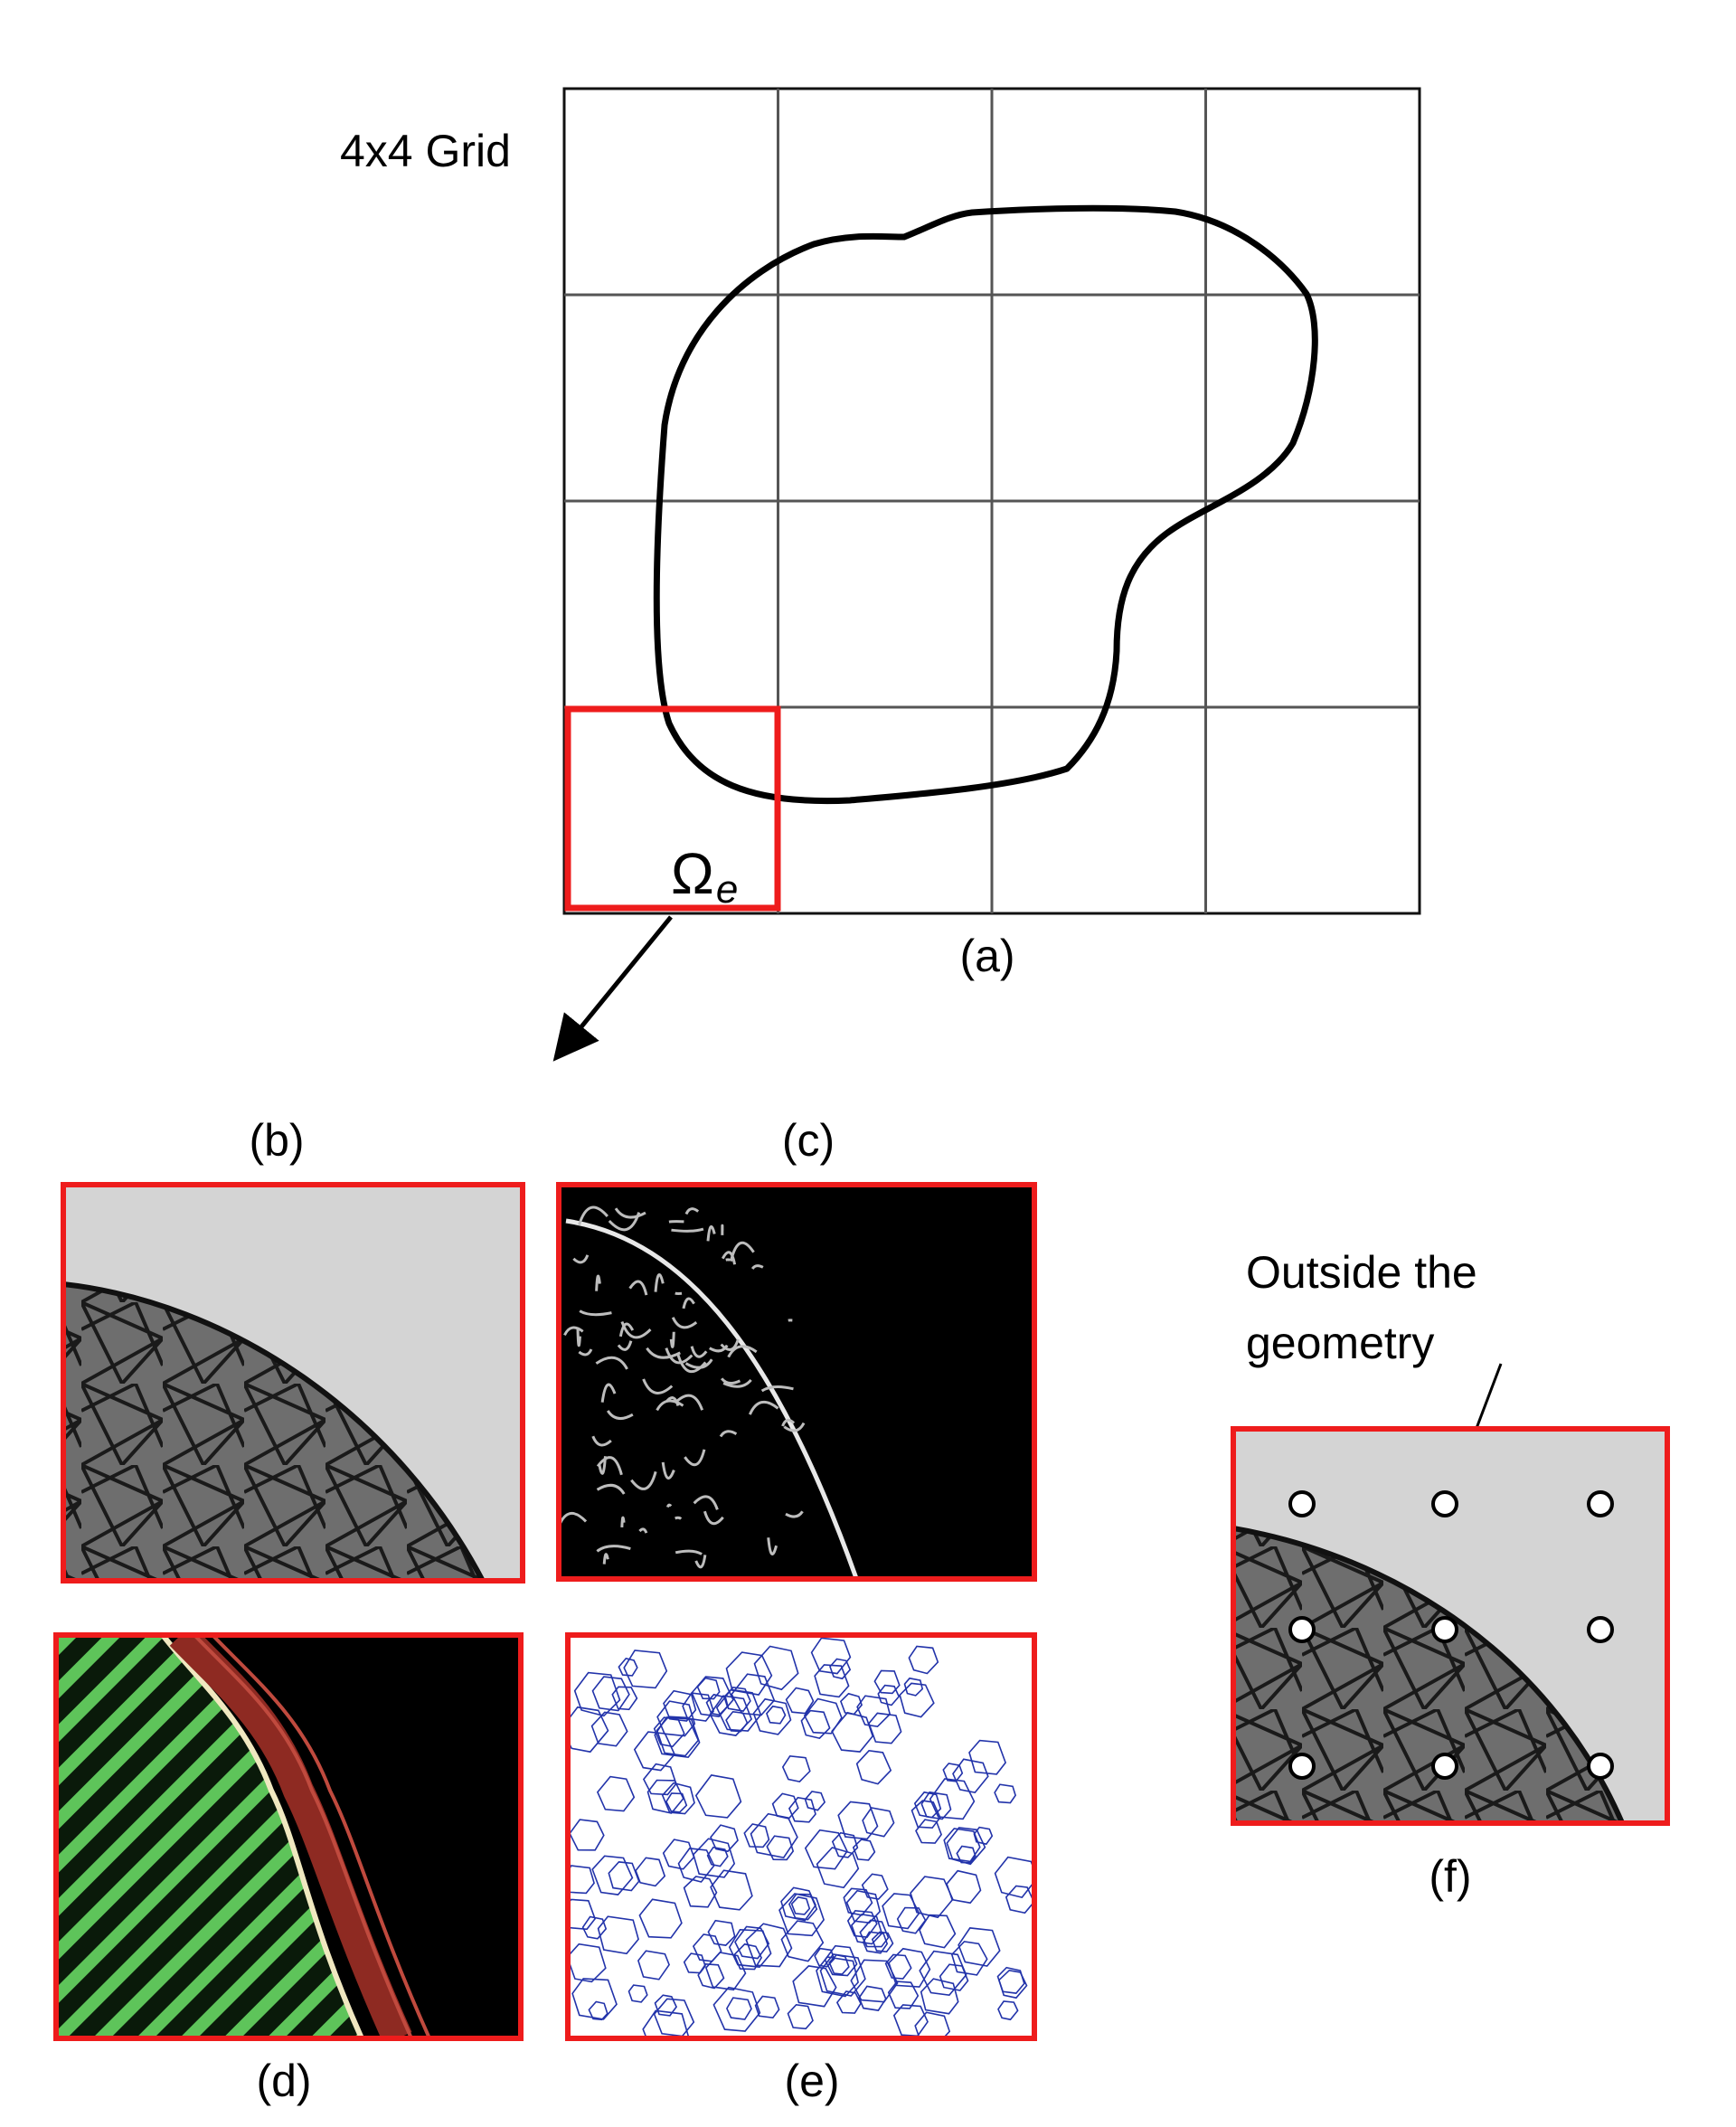  What do you see at coordinates (987, 956) in the screenshot?
I see `caption-a: (a)` at bounding box center [987, 956].